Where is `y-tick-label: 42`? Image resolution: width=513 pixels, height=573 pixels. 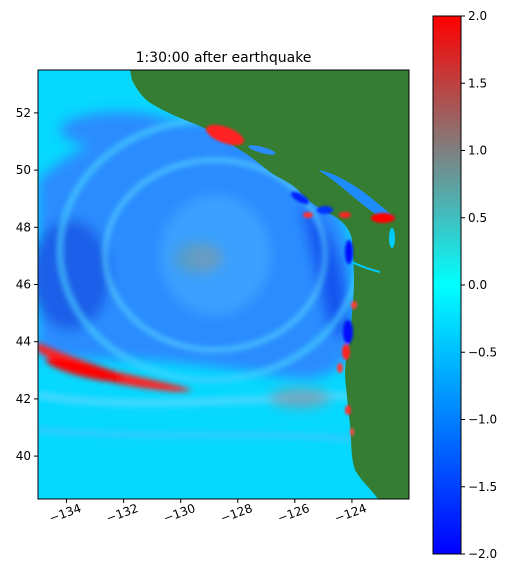 y-tick-label: 42 is located at coordinates (23, 399).